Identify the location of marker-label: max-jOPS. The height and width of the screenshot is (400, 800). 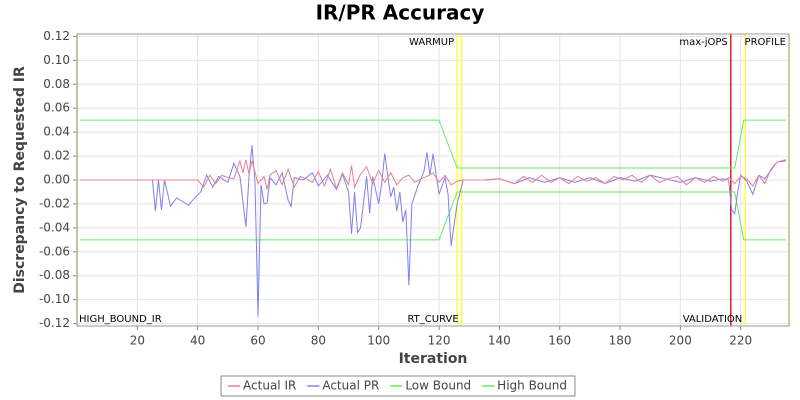
(703, 42).